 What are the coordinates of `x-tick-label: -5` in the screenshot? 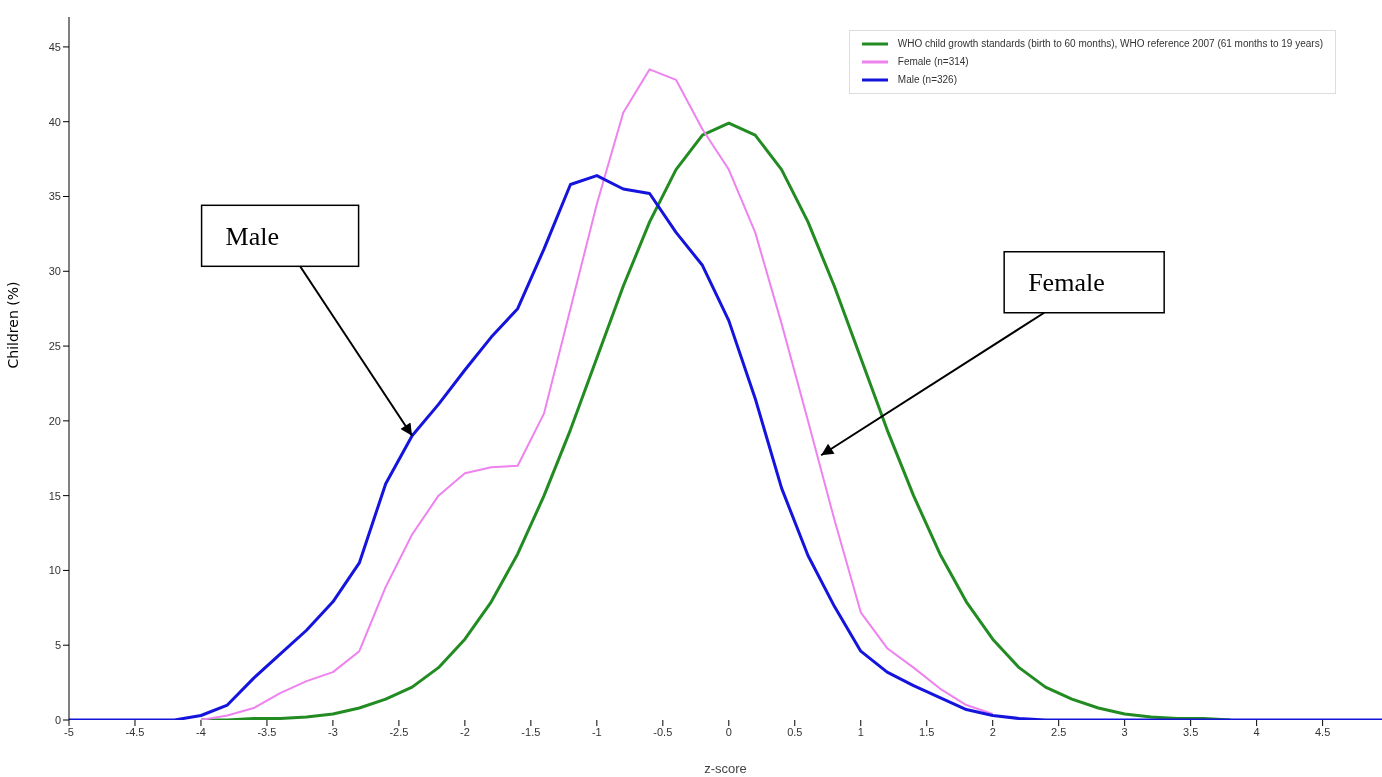 It's located at (69, 731).